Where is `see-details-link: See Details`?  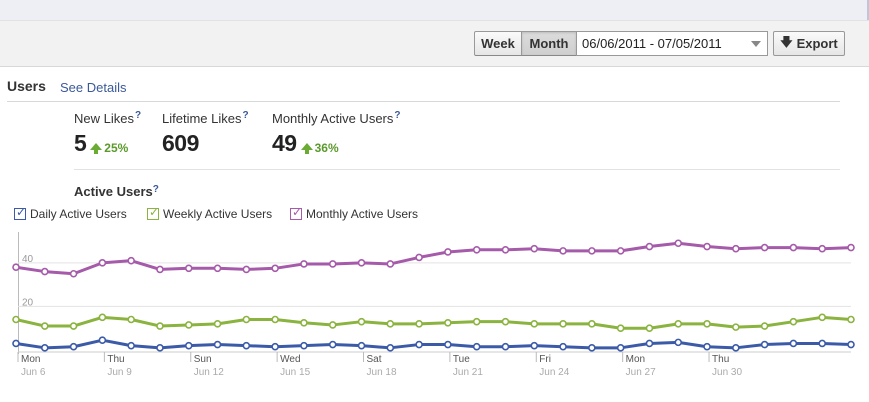 see-details-link: See Details is located at coordinates (93, 87).